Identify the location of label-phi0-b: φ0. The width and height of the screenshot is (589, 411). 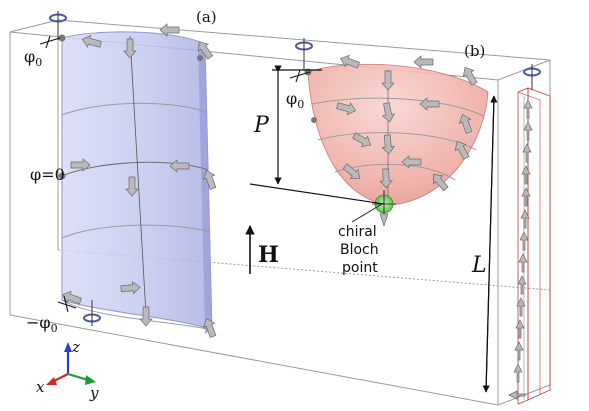
(295, 100).